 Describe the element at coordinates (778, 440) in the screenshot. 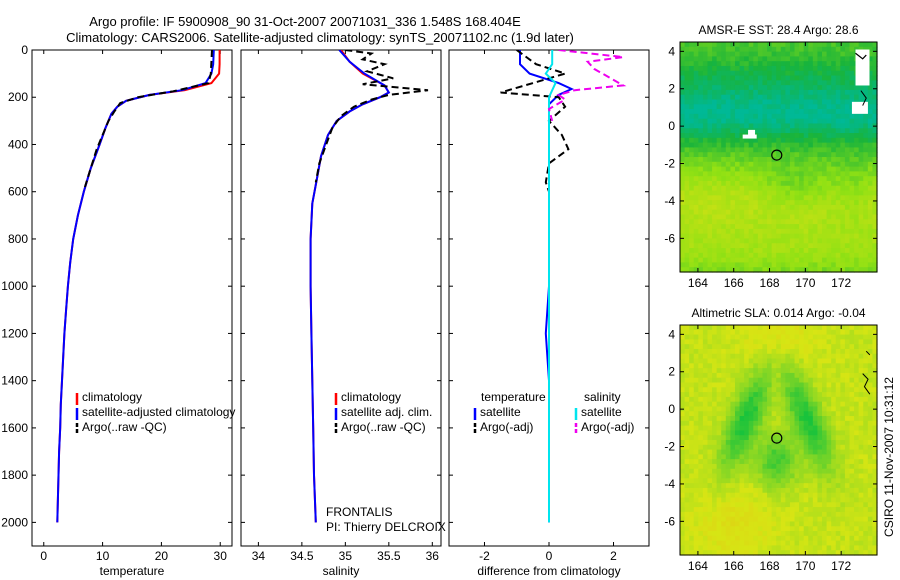

I see `map-frame` at that location.